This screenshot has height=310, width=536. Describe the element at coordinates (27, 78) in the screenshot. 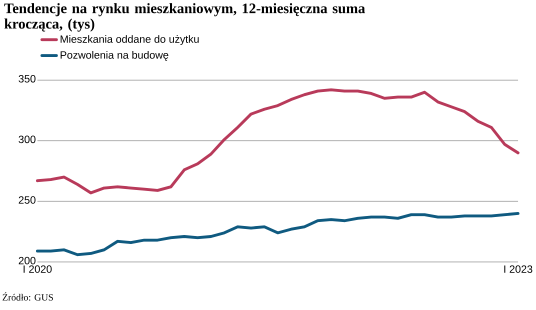

I see `y-tick-label: 350` at that location.